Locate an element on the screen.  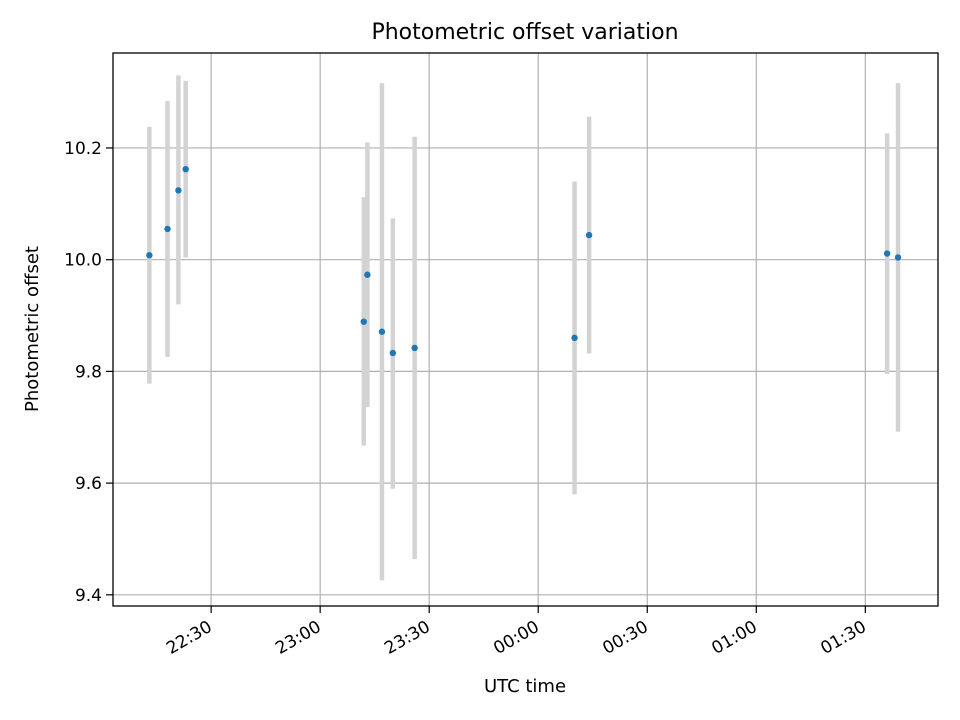
y-axis-label: Photometric offset is located at coordinates (32, 329).